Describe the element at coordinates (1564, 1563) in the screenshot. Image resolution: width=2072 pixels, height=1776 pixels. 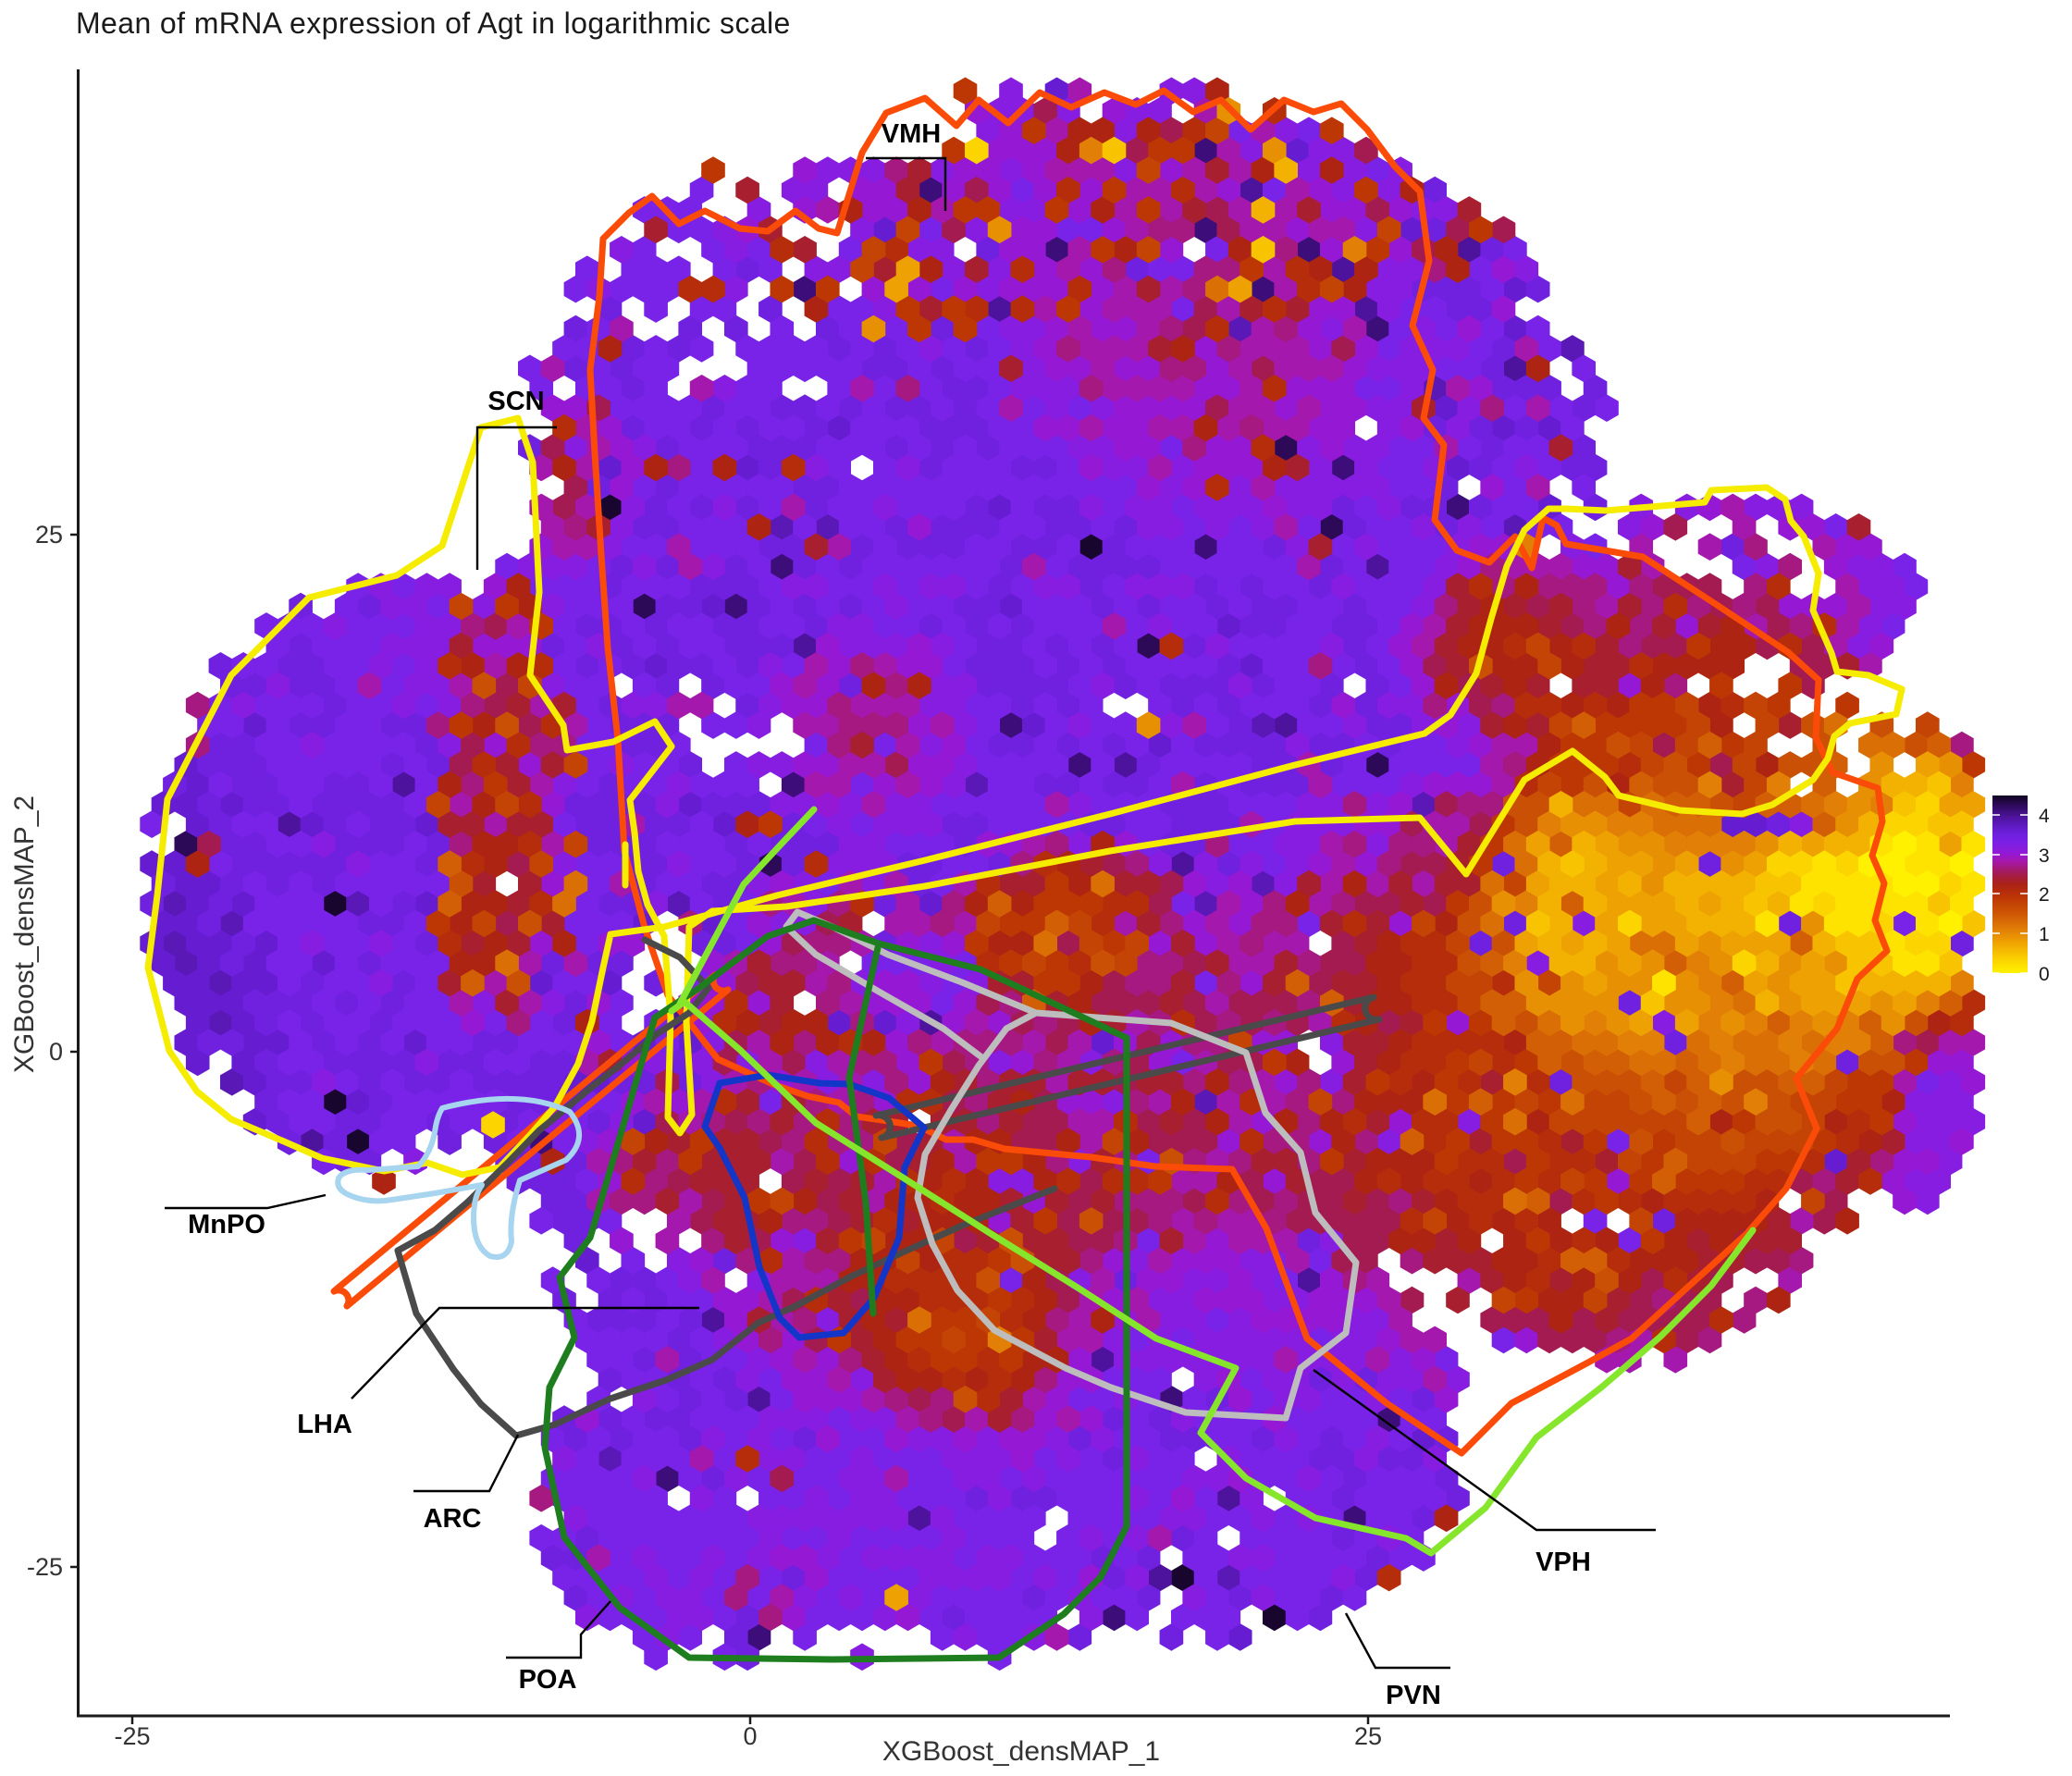
I see `svg-text: VPH` at that location.